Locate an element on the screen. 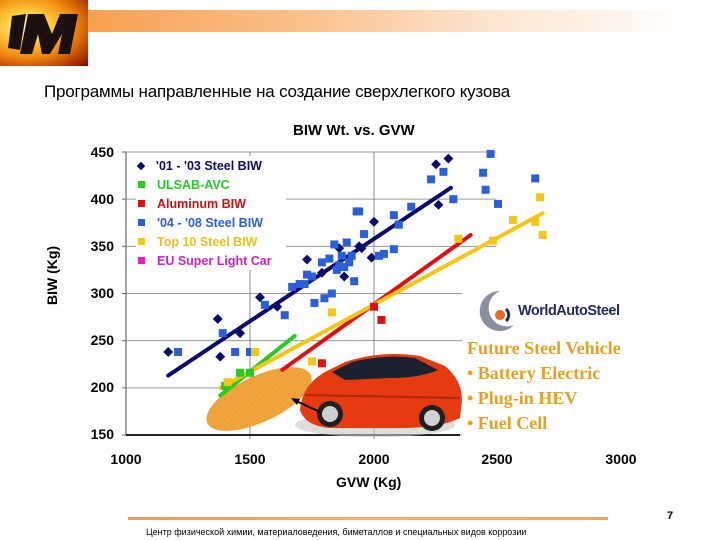 This screenshot has width=720, height=540. chart-title: BIW Wt. vs. GVW is located at coordinates (354, 130).